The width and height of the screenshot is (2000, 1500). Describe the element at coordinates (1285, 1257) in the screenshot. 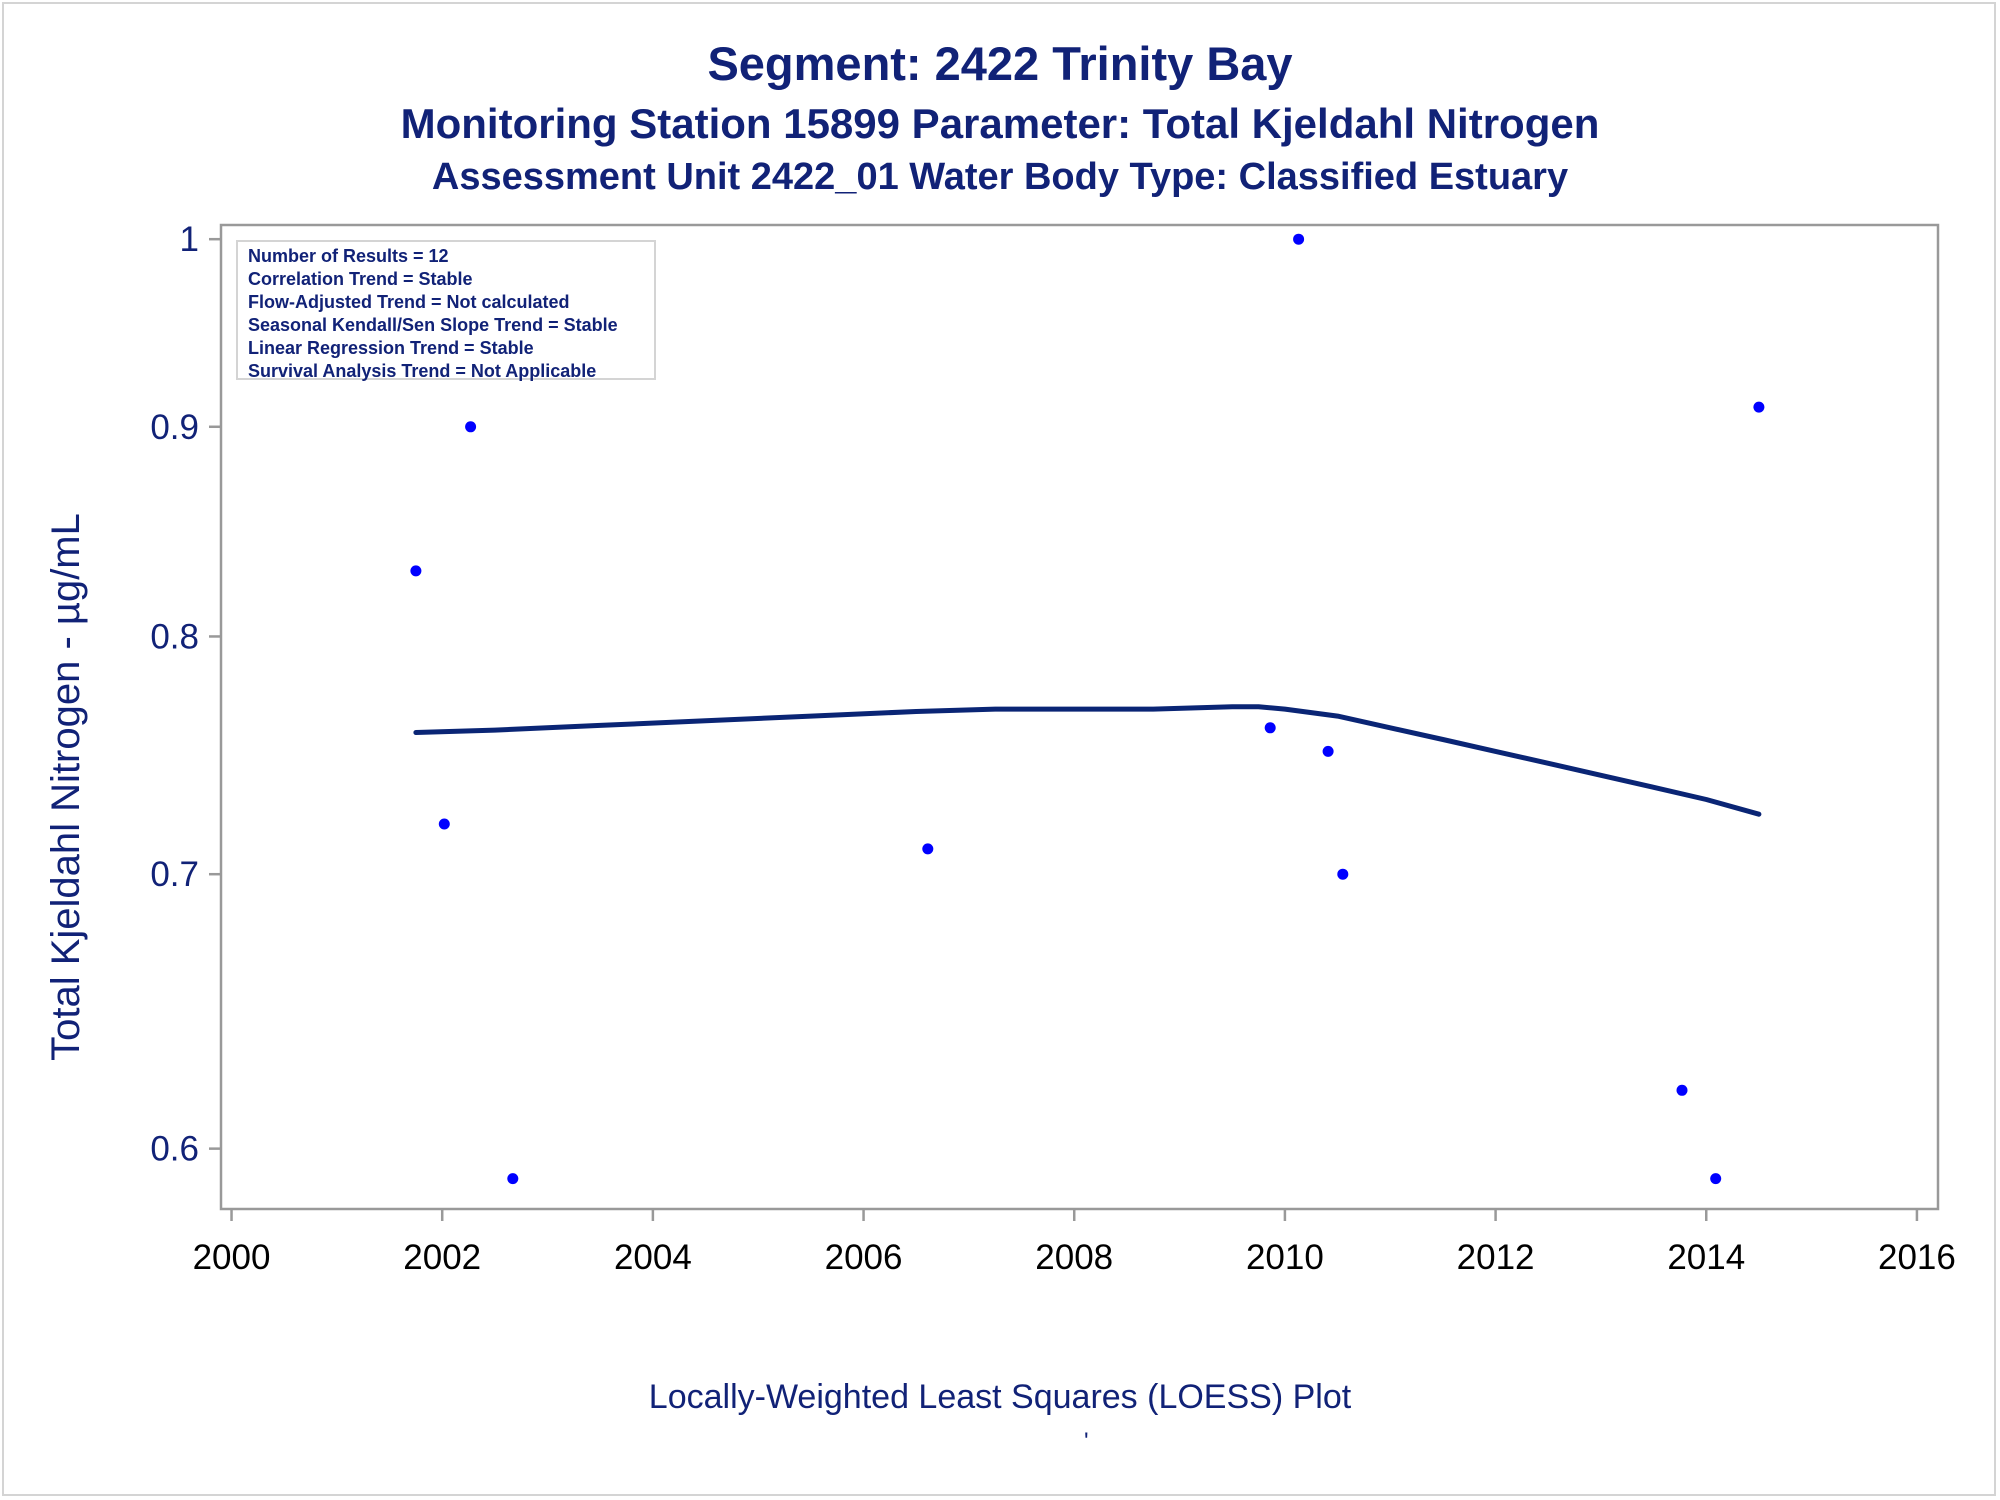

I see `x-tick-label: 2010` at that location.